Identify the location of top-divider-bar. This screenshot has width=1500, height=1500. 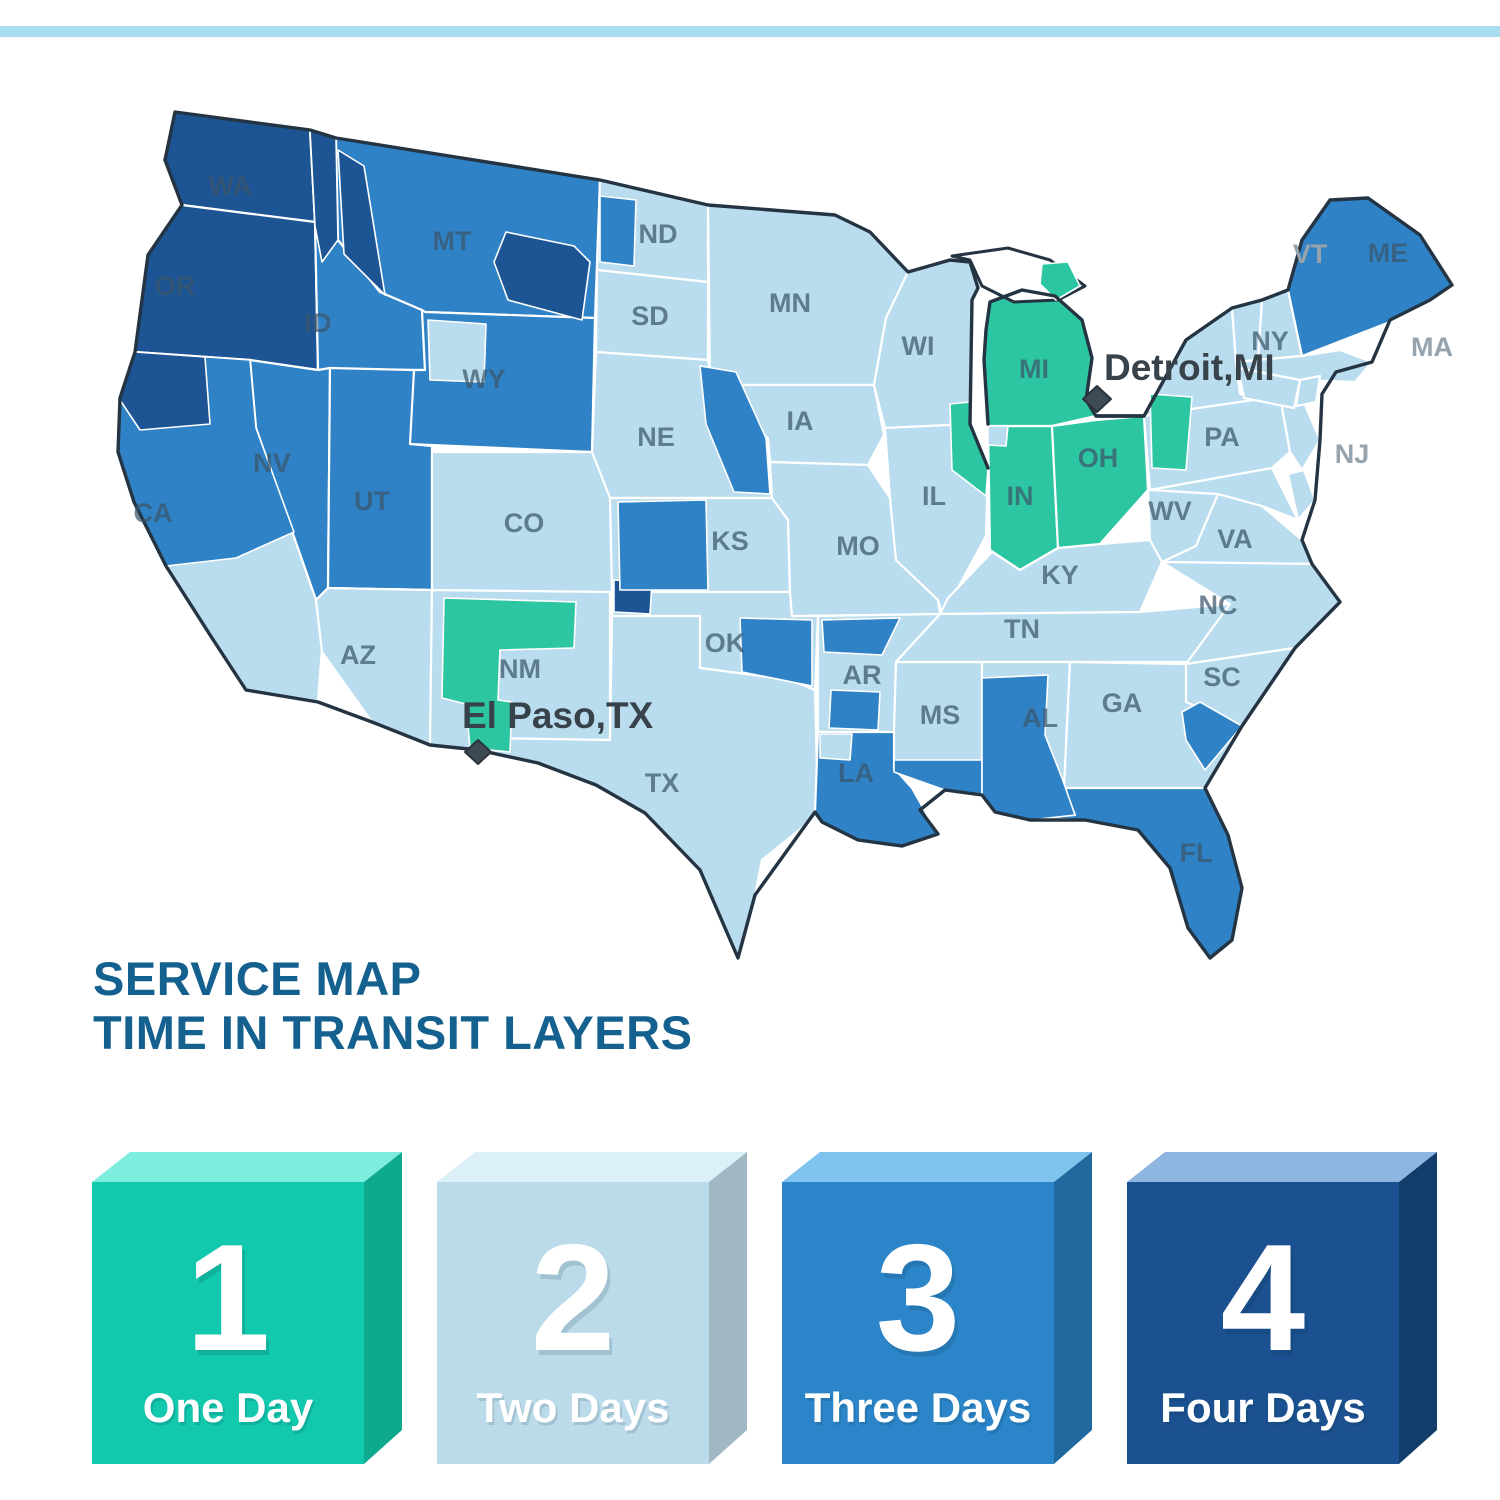
(750, 31).